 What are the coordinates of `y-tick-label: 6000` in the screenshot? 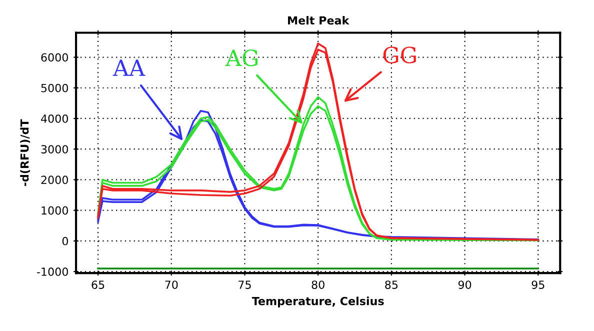 It's located at (54, 57).